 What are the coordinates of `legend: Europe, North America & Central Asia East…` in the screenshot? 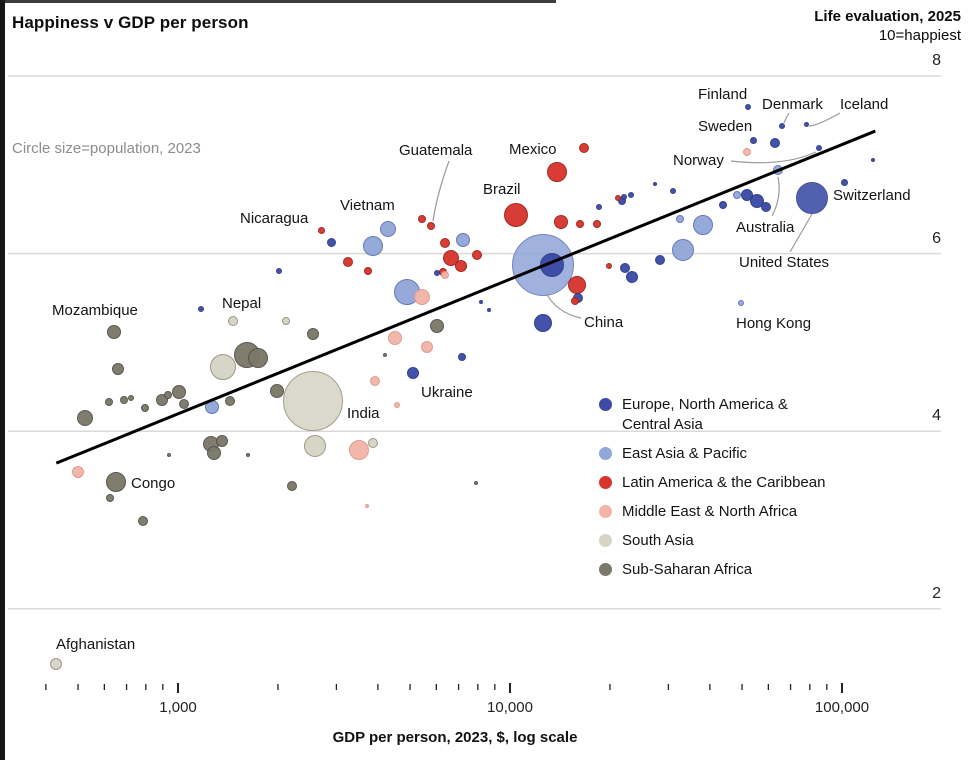 It's located at (744, 492).